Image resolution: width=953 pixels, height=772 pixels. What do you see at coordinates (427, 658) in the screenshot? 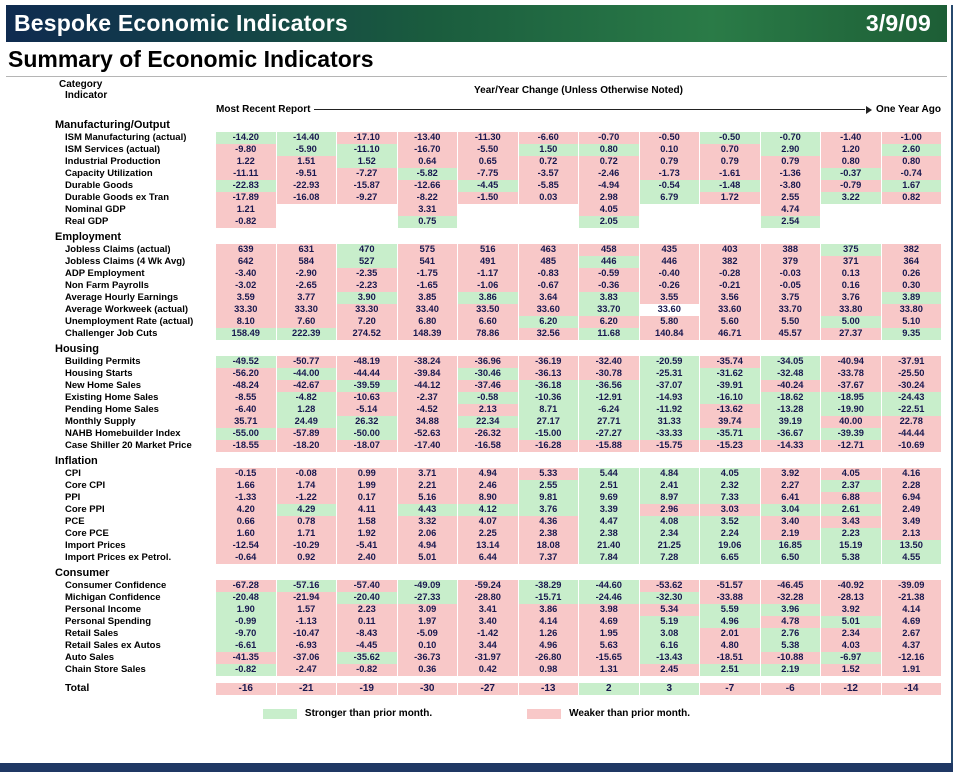
I see `value-cell: -36.73` at bounding box center [427, 658].